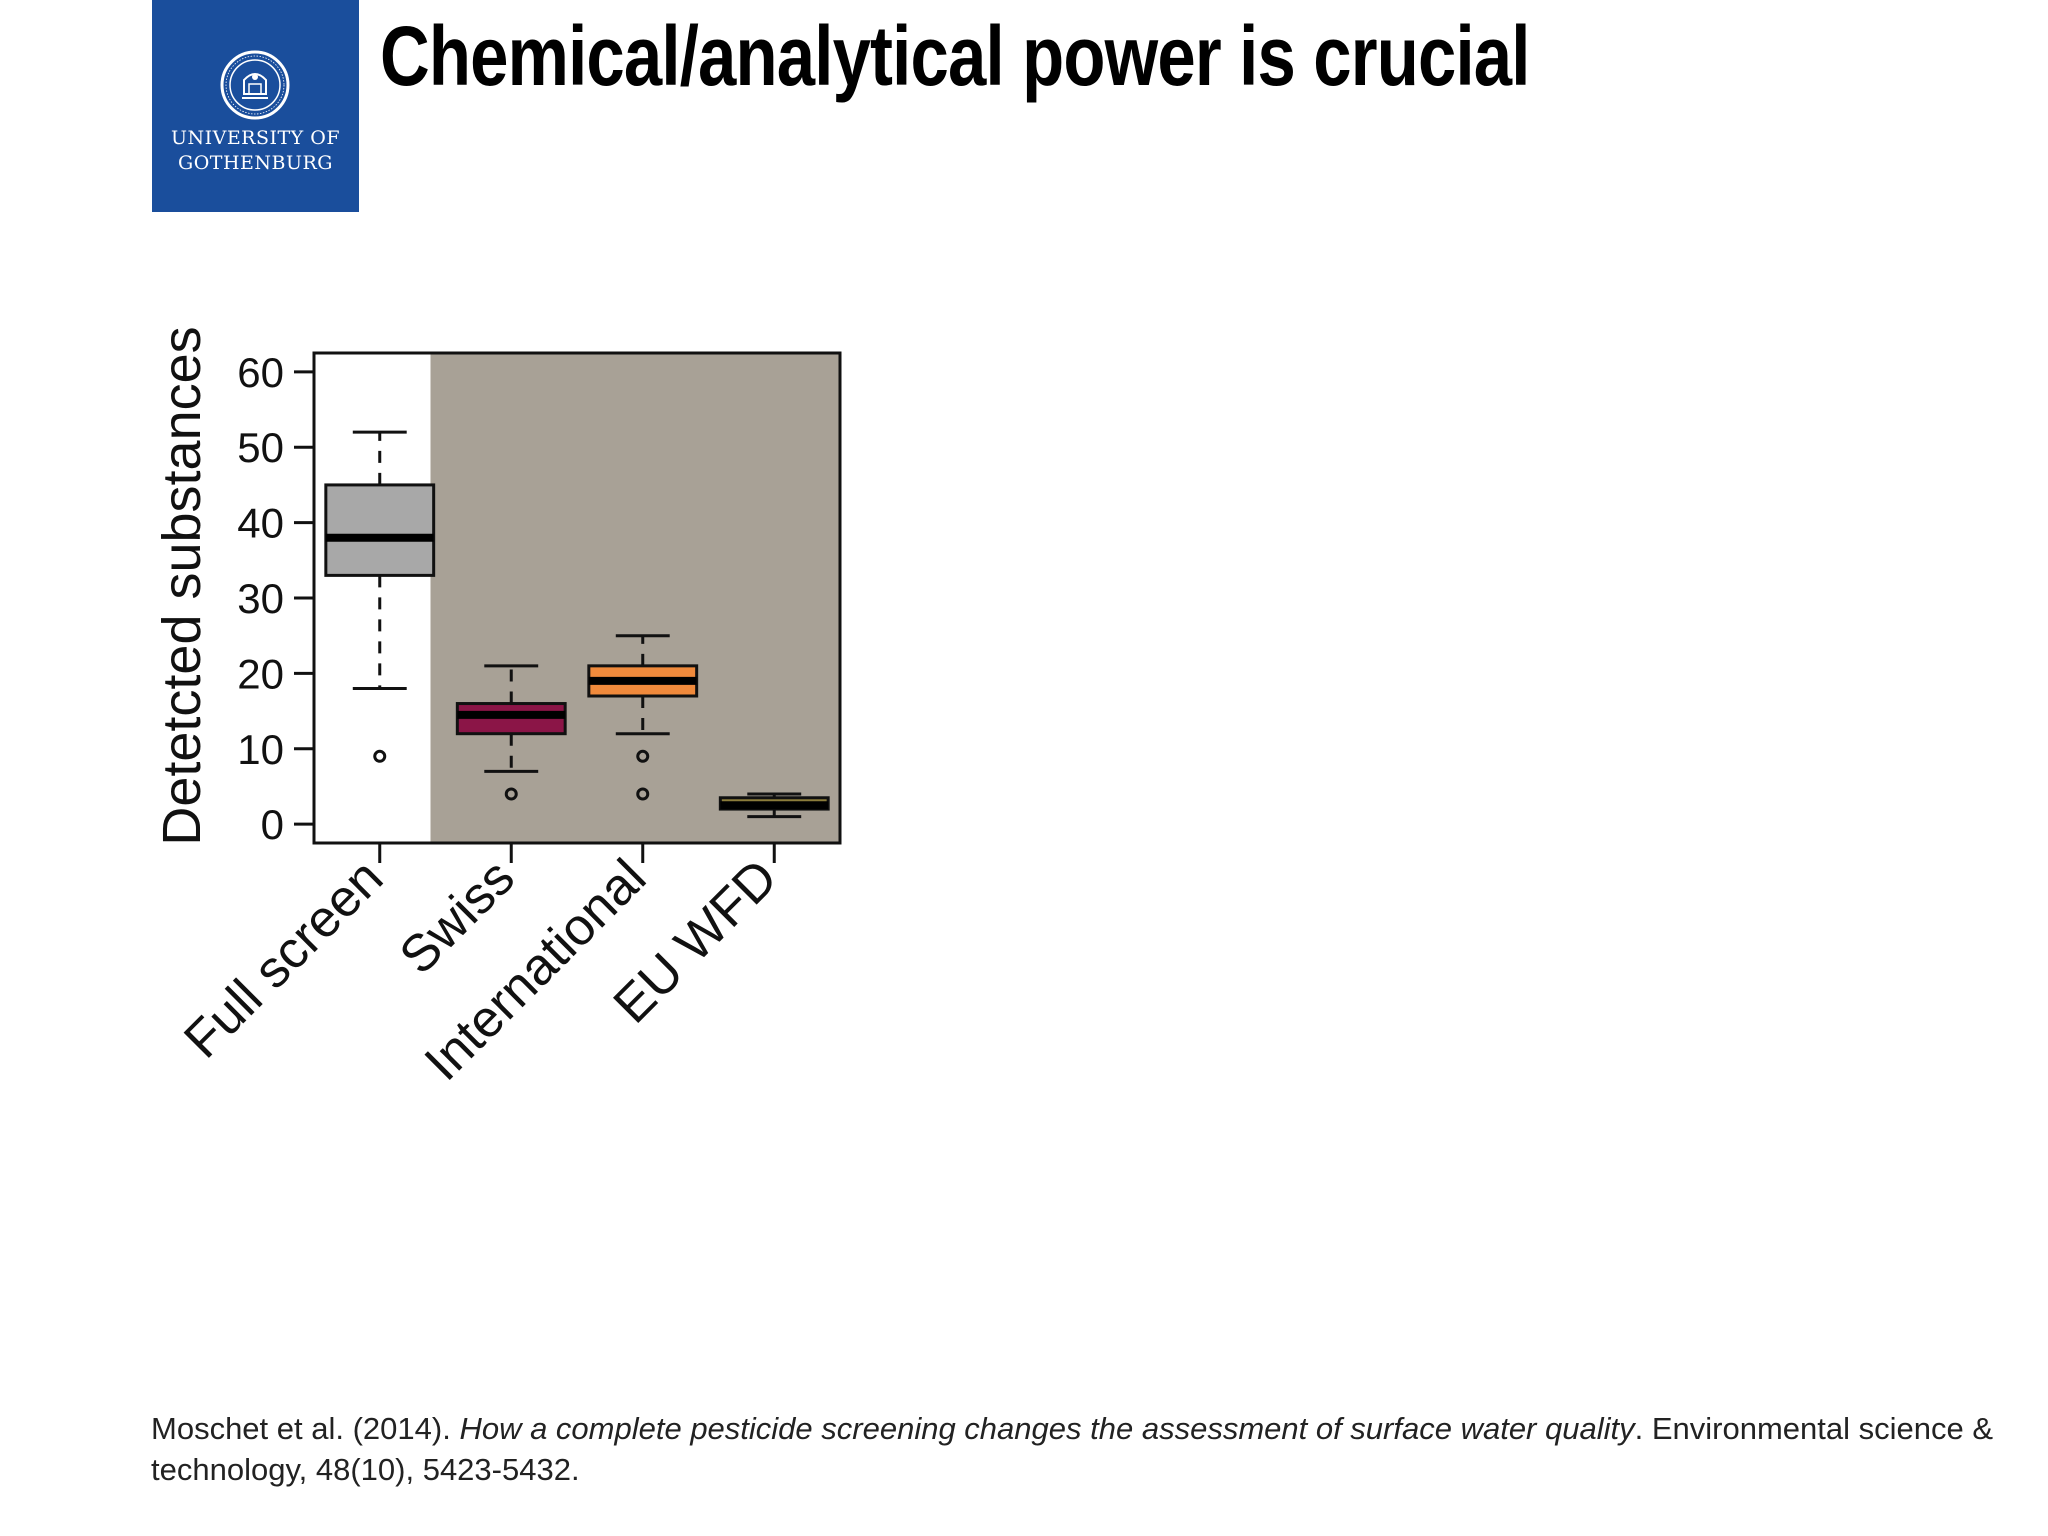 This screenshot has width=2048, height=1536. Describe the element at coordinates (955, 56) in the screenshot. I see `slide-title: Chemical/analytical power is crucial` at that location.